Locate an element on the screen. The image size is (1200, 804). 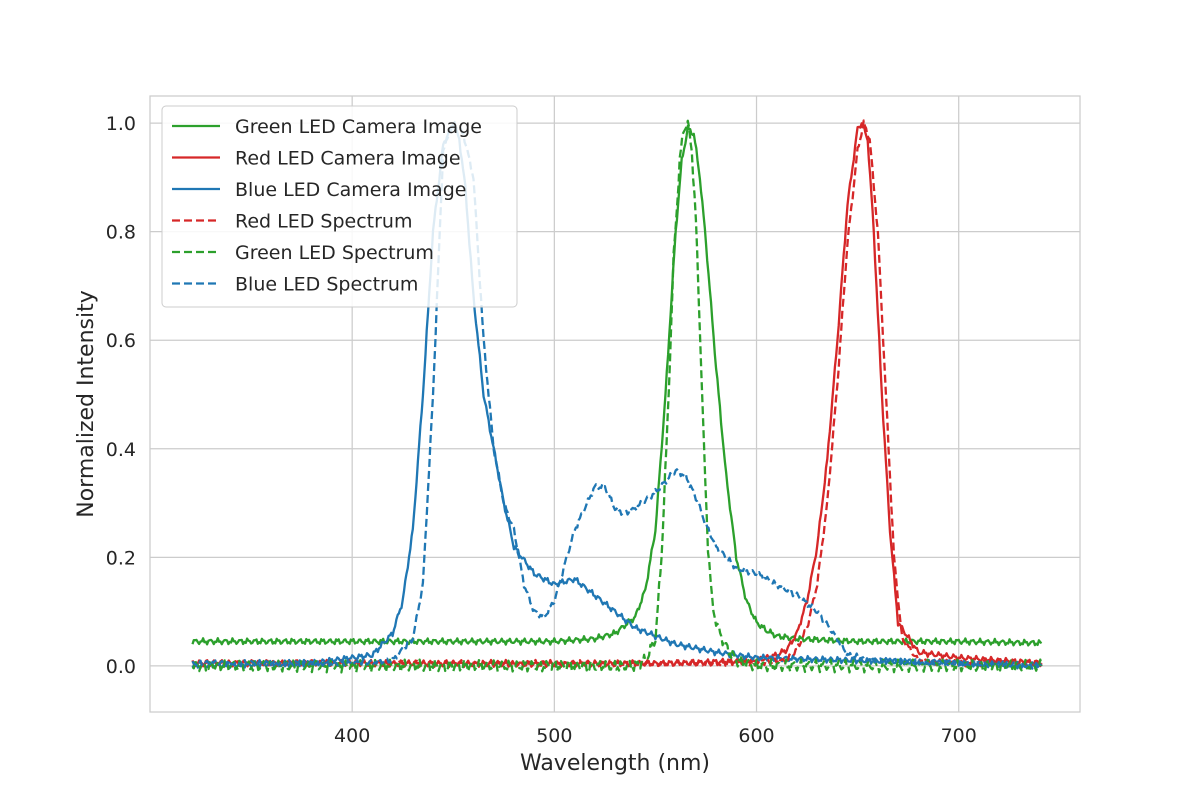
y-tick-label: 0.6 is located at coordinates (121, 341).